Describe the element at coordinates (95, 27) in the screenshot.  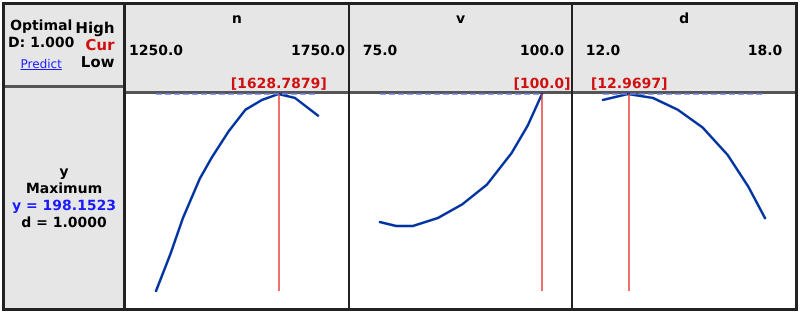
I see `text: High` at that location.